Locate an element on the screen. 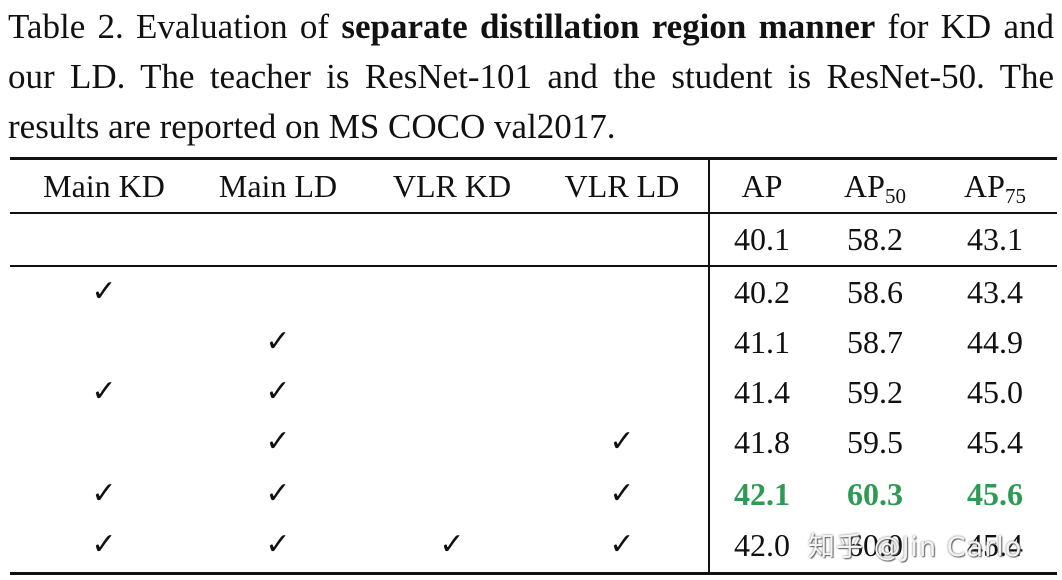 The height and width of the screenshot is (580, 1062). row1-ap75: 43.4 is located at coordinates (995, 292).